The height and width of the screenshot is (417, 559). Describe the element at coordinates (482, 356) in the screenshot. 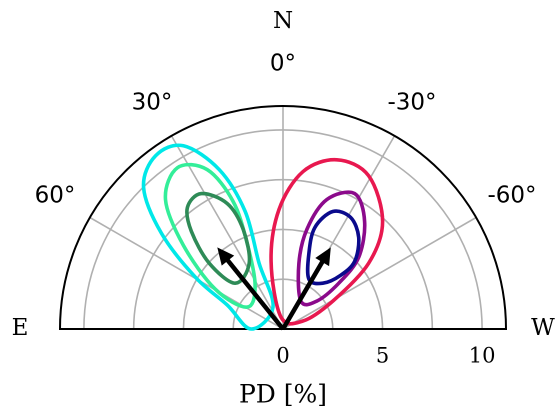

I see `radial-tick-label: 10` at that location.